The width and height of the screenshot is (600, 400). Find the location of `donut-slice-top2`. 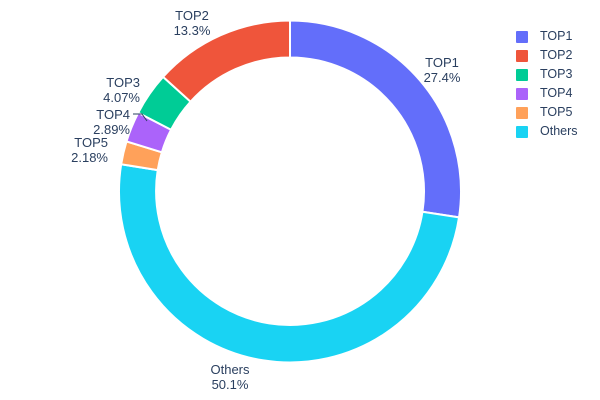

donut-slice-top2 is located at coordinates (226, 61).